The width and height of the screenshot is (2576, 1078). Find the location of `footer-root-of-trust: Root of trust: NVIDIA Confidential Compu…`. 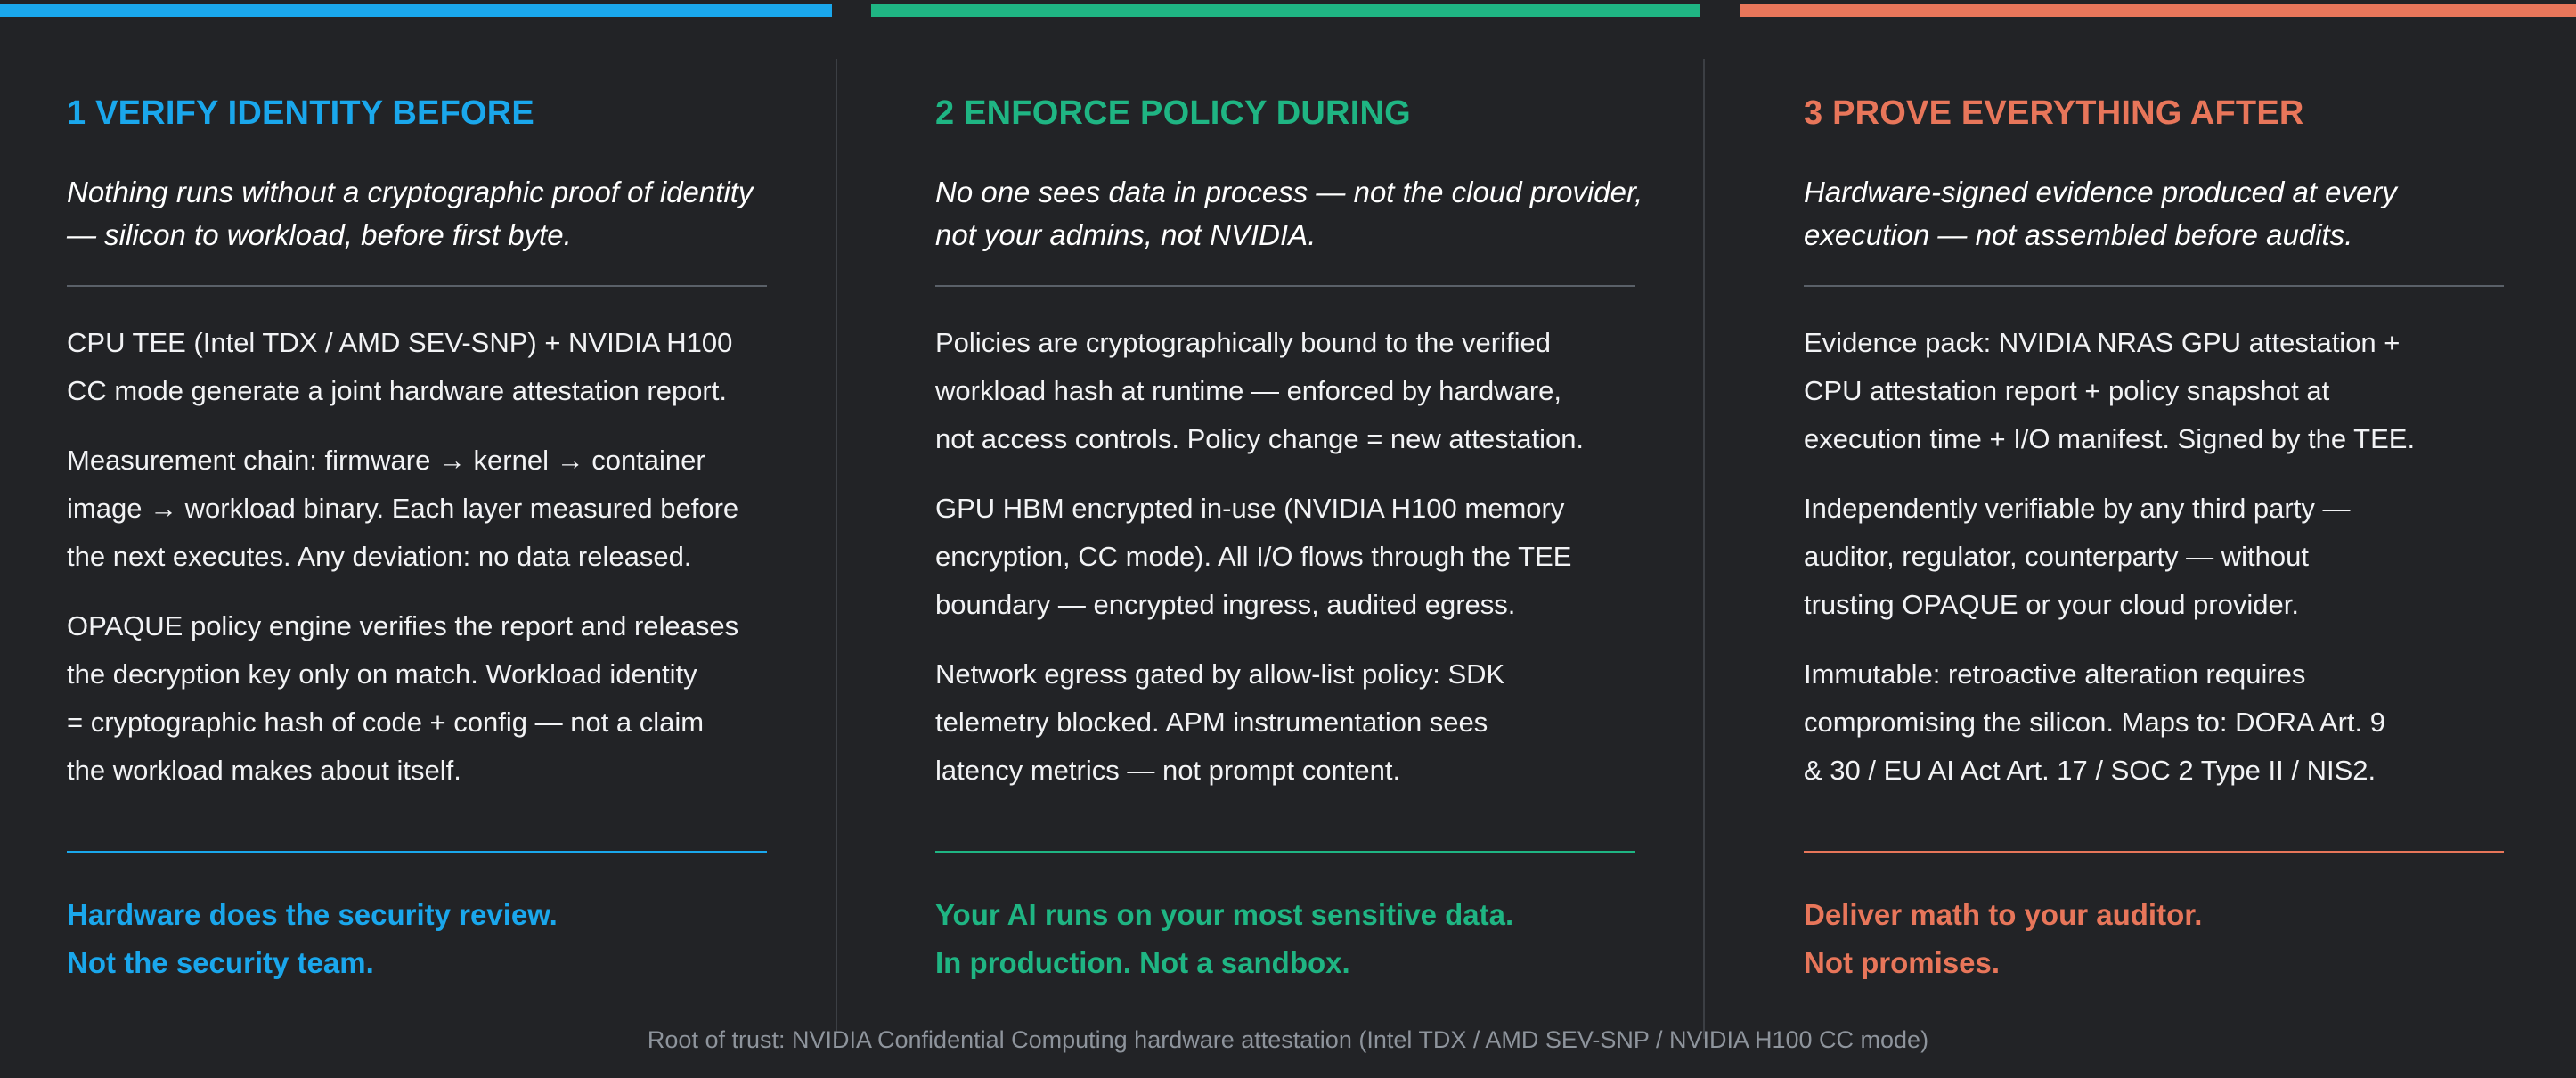

footer-root-of-trust: Root of trust: NVIDIA Confidential Compu… is located at coordinates (1288, 1039).